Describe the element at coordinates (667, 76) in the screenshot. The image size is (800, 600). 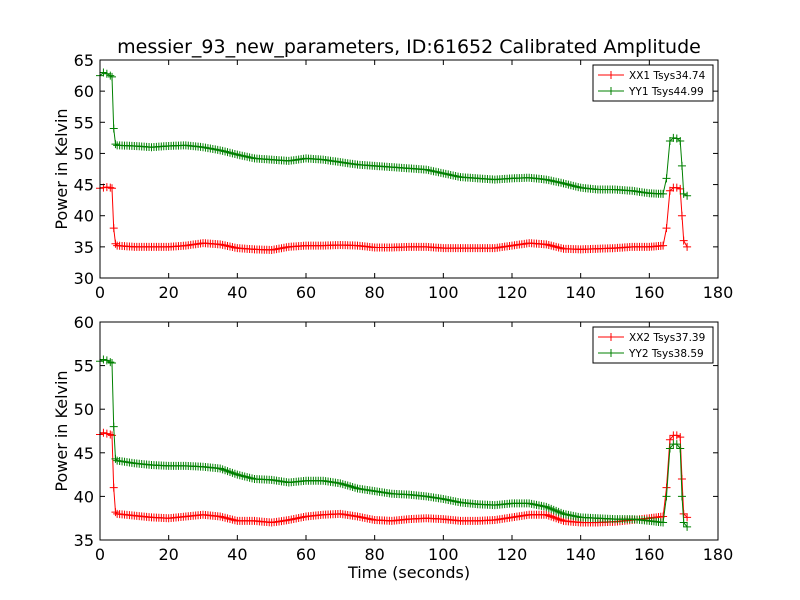
I see `legend-label: XX1 Tsys34.74` at that location.